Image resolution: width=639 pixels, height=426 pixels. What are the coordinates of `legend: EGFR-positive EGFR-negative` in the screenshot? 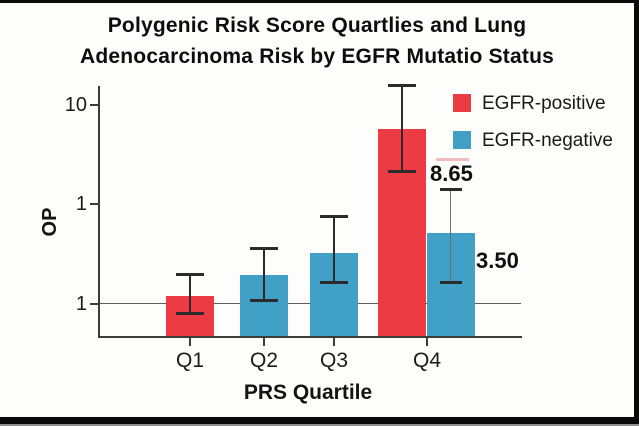 It's located at (533, 131).